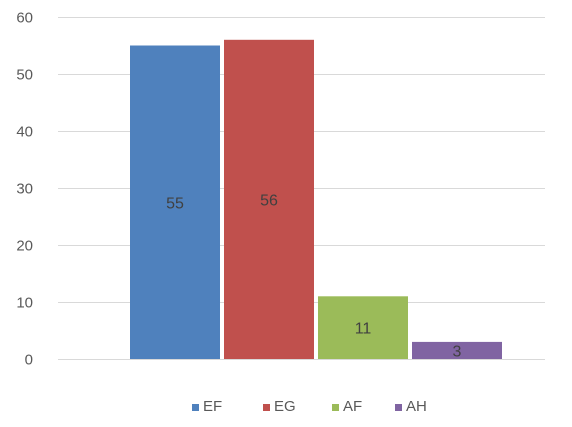 The height and width of the screenshot is (427, 572). What do you see at coordinates (24, 132) in the screenshot?
I see `y-tick-label: 40` at bounding box center [24, 132].